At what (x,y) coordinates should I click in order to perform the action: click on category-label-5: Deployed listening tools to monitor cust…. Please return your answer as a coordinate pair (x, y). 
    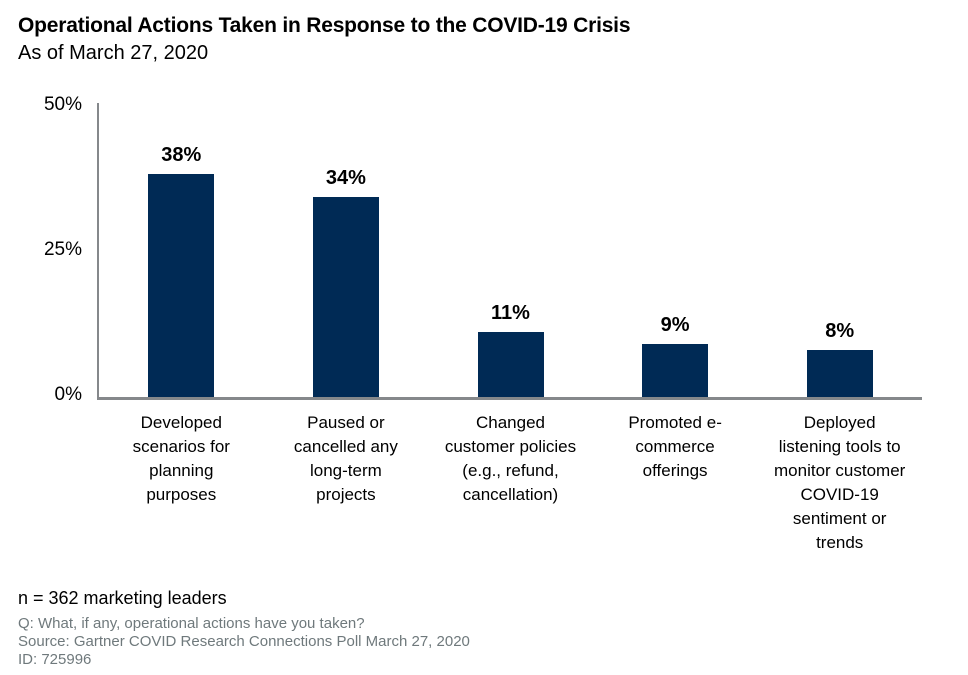
    Looking at the image, I should click on (840, 482).